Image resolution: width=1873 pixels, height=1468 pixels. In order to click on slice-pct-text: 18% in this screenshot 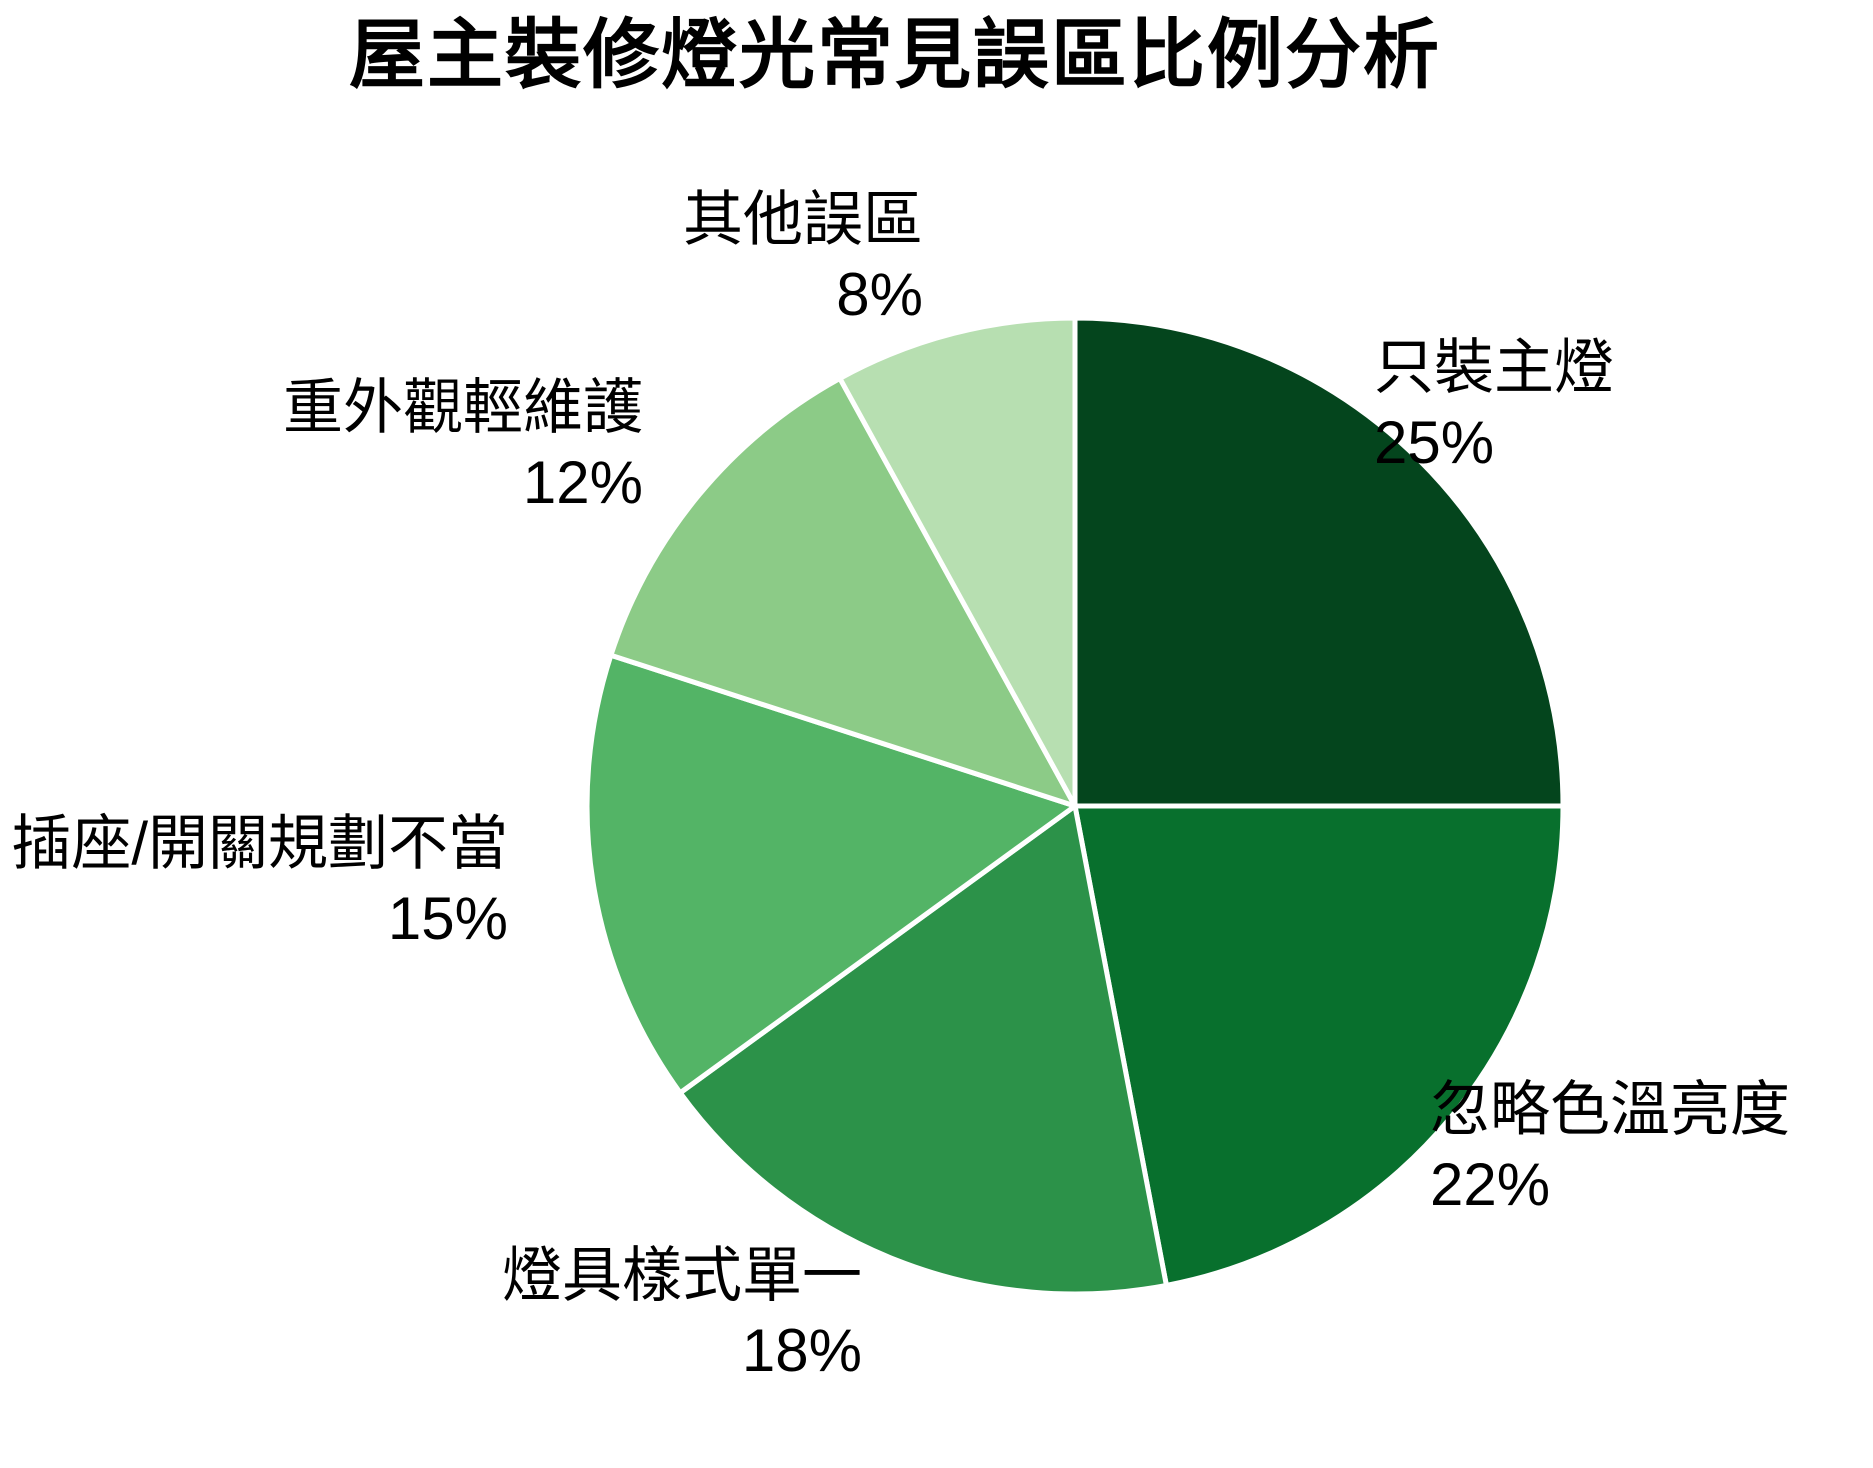, I will do `click(801, 1350)`.